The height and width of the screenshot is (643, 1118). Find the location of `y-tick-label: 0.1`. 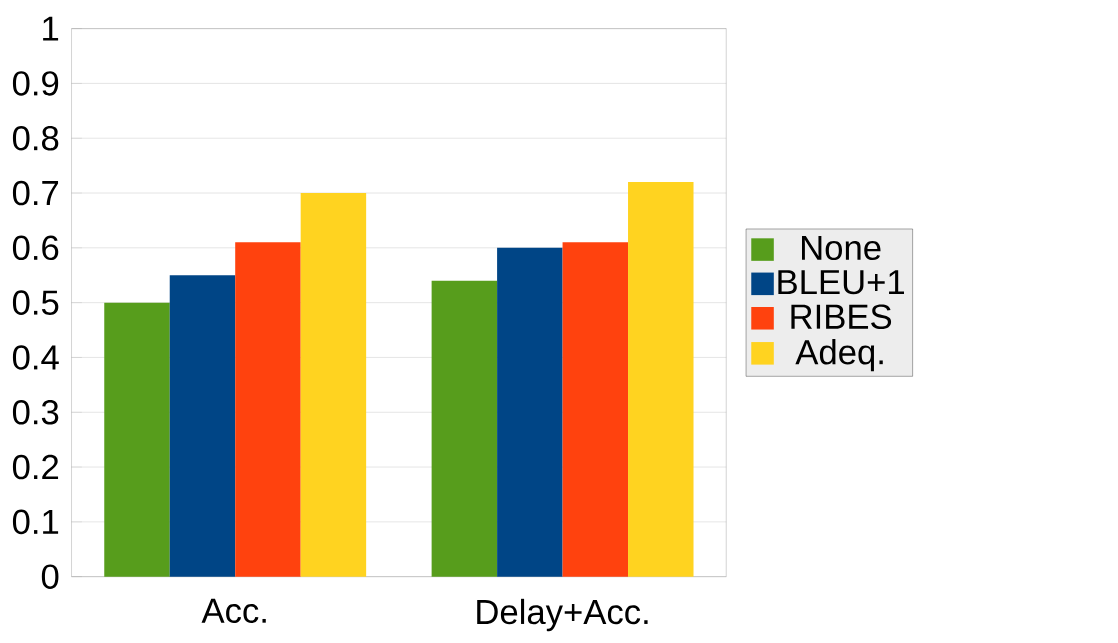

y-tick-label: 0.1 is located at coordinates (35, 522).